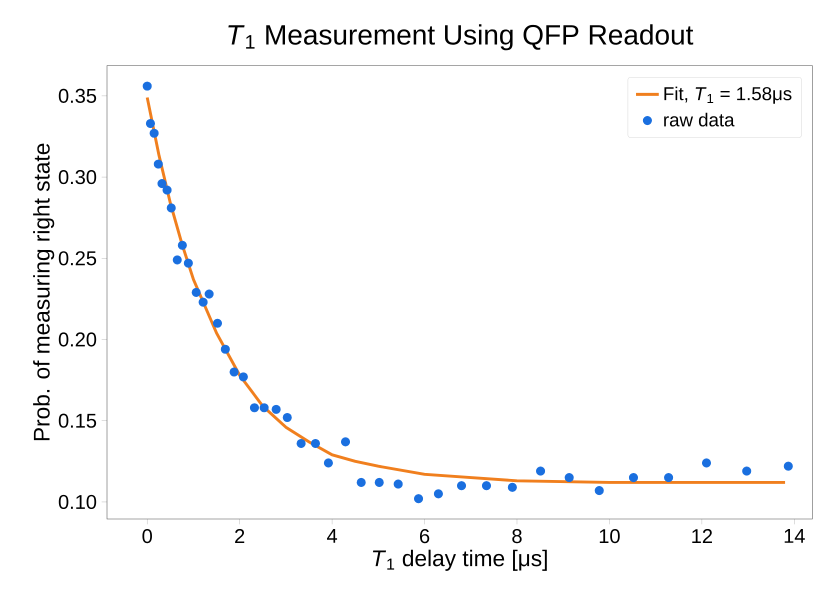 The height and width of the screenshot is (594, 834). I want to click on y-tick-label: 0.35, so click(77, 95).